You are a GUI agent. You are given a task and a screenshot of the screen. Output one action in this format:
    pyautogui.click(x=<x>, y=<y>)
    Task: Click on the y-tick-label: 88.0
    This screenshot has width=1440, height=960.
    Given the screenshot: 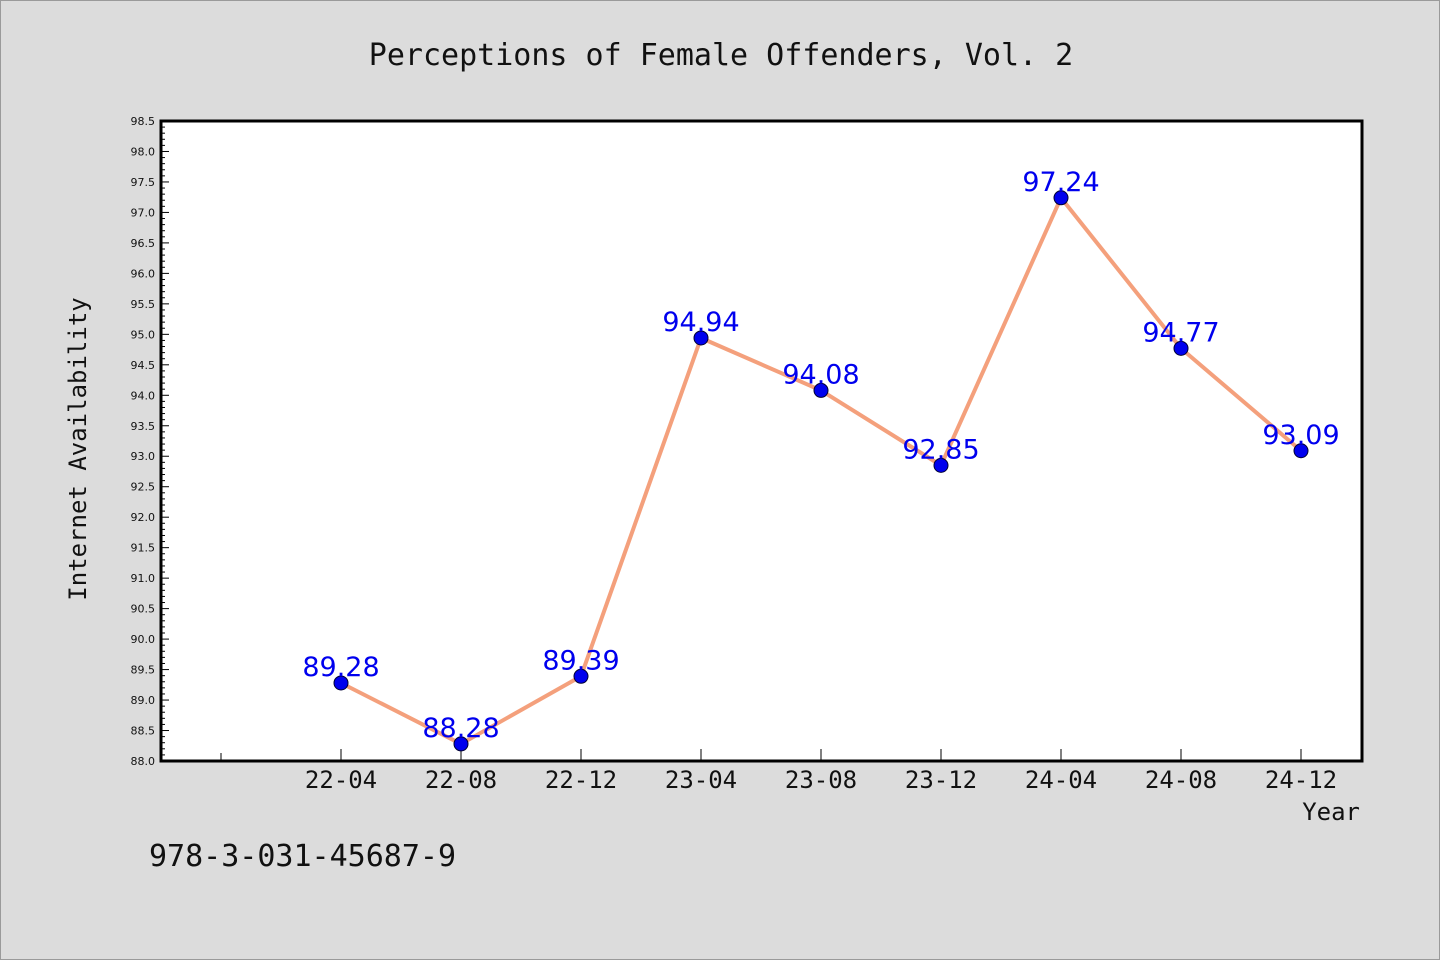 What is the action you would take?
    pyautogui.click(x=143, y=761)
    